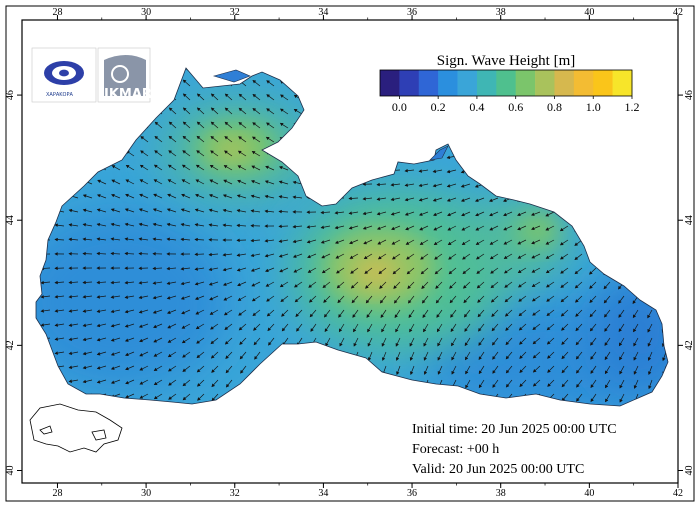 The width and height of the screenshot is (700, 507). What do you see at coordinates (589, 493) in the screenshot?
I see `x-tick-label: 40` at bounding box center [589, 493].